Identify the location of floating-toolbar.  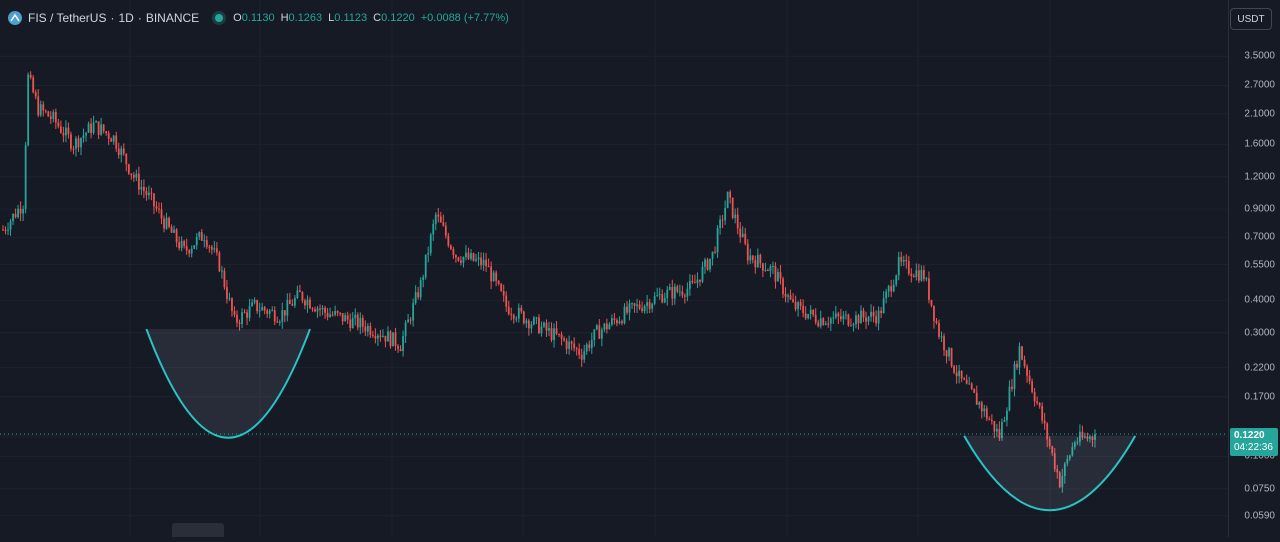
(198, 530).